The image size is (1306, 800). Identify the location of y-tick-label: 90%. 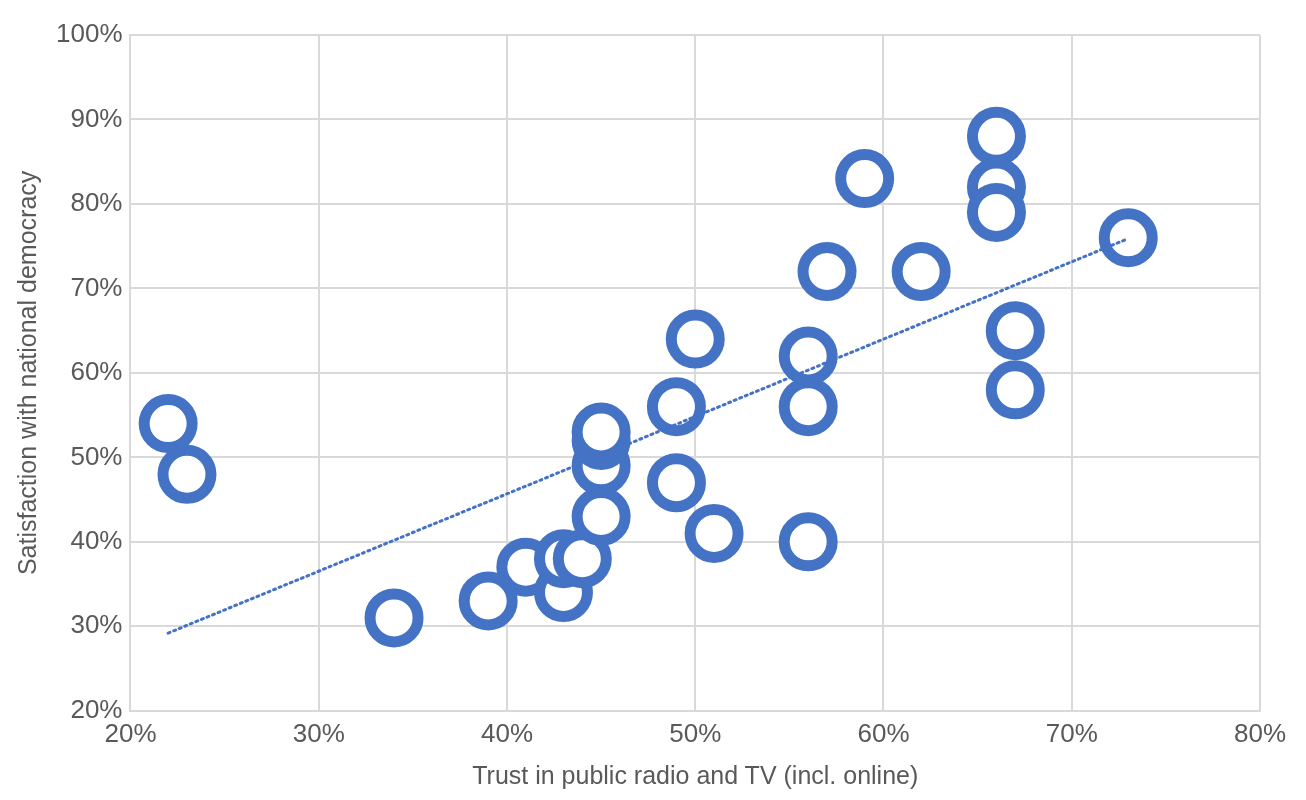
(96, 117).